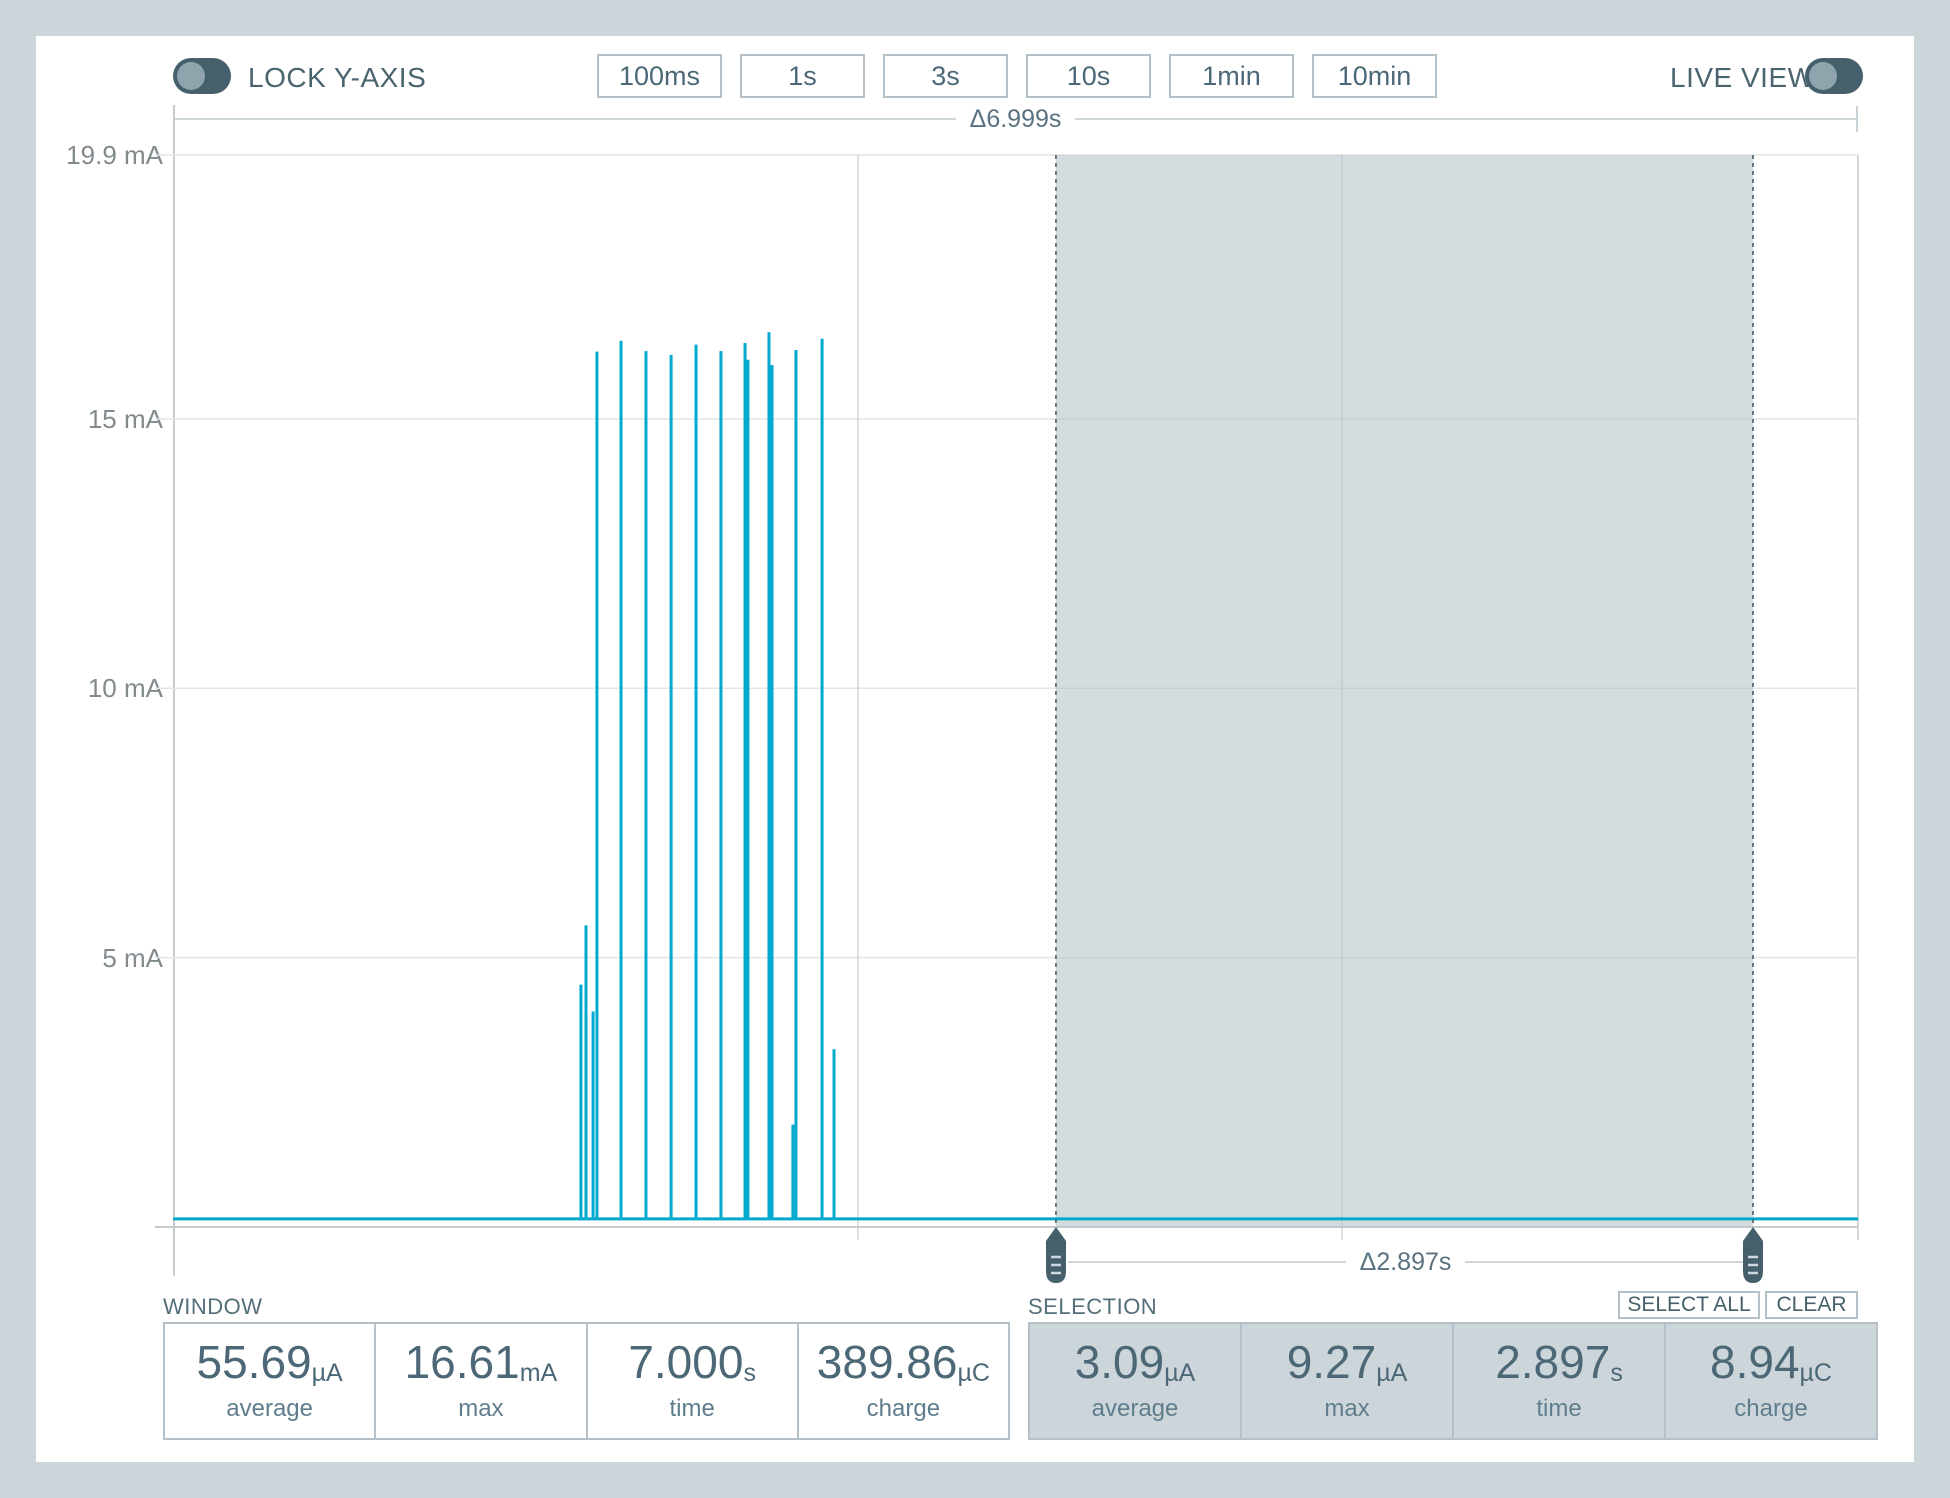  I want to click on selection-delta-label: Δ2.897s, so click(1405, 1261).